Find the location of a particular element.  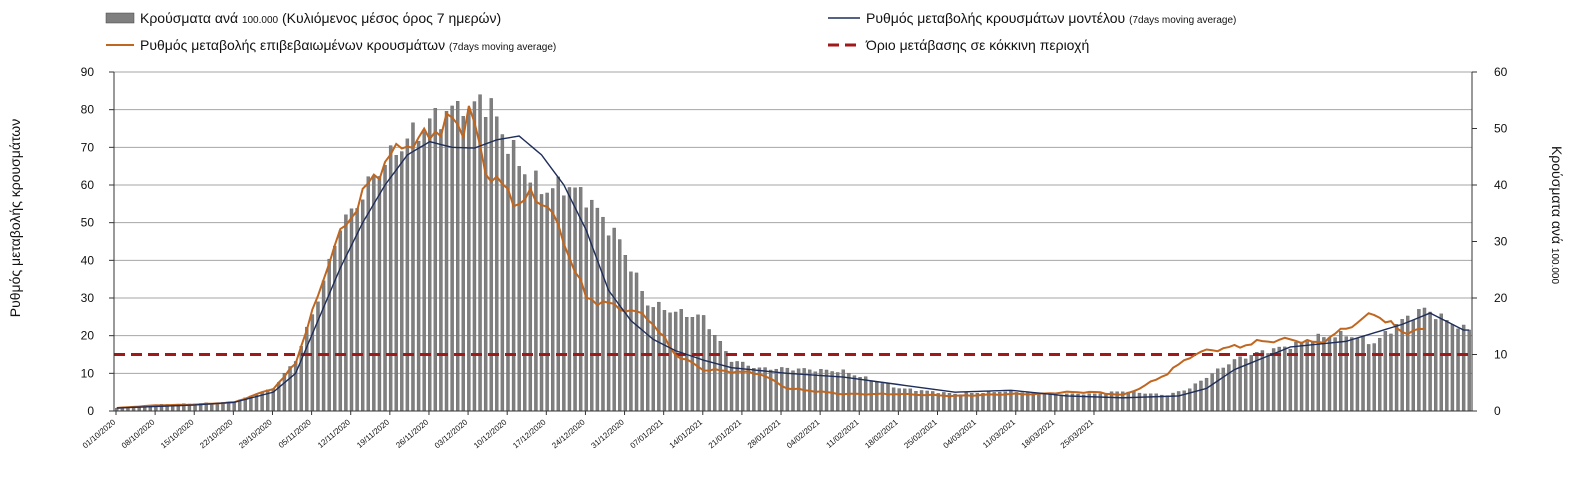

right-tick-label: 20 is located at coordinates (1501, 298).